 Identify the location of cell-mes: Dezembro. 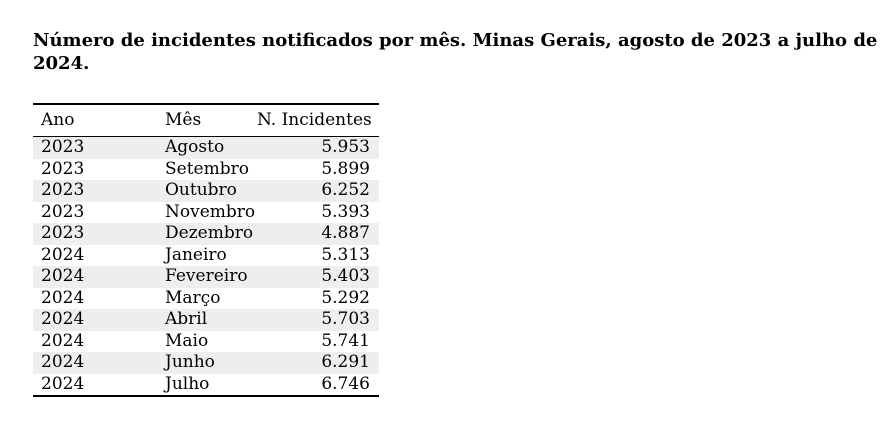
(209, 233).